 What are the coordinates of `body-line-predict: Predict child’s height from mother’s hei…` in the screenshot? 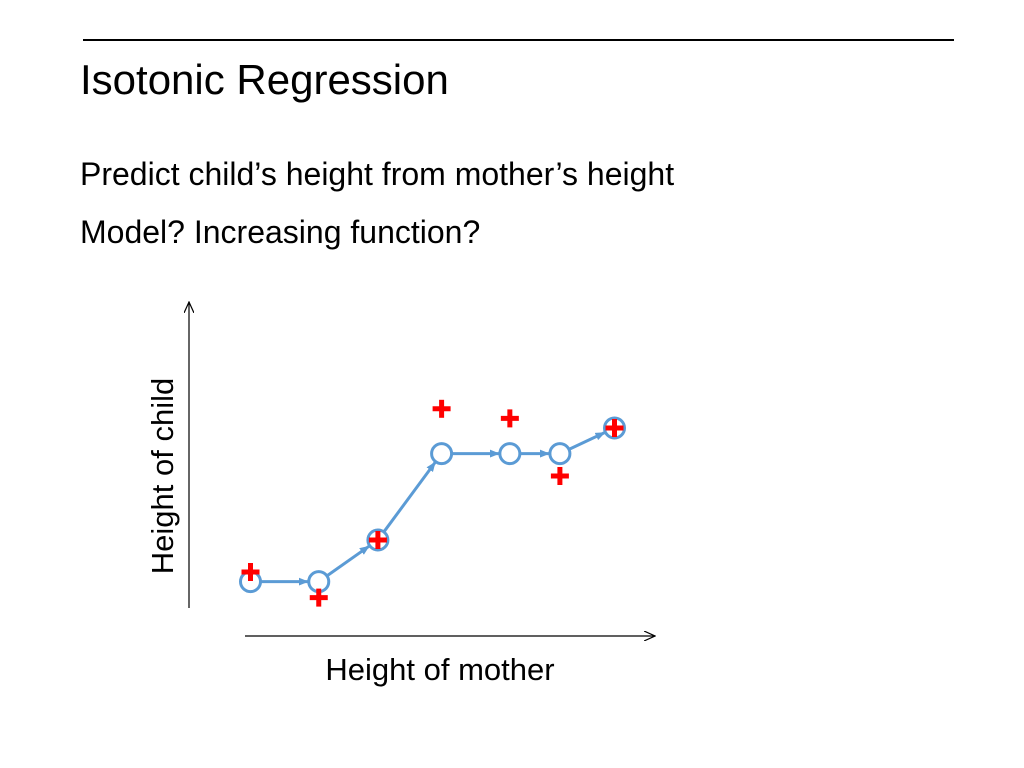 It's located at (377, 174).